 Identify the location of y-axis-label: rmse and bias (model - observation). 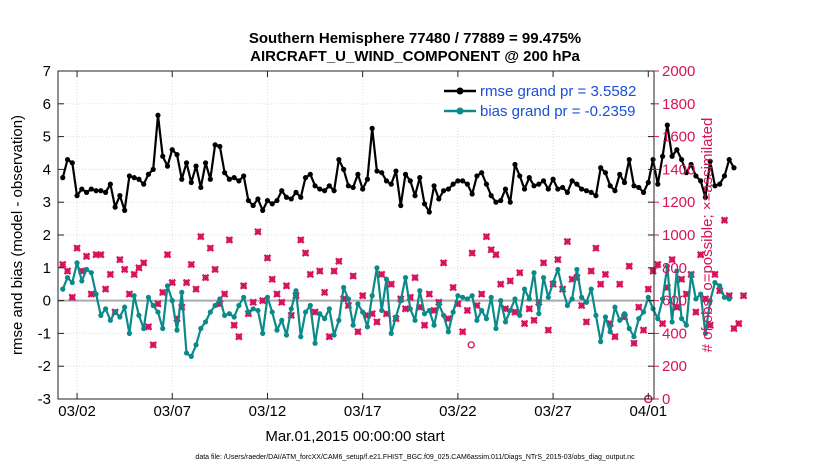
(17, 235).